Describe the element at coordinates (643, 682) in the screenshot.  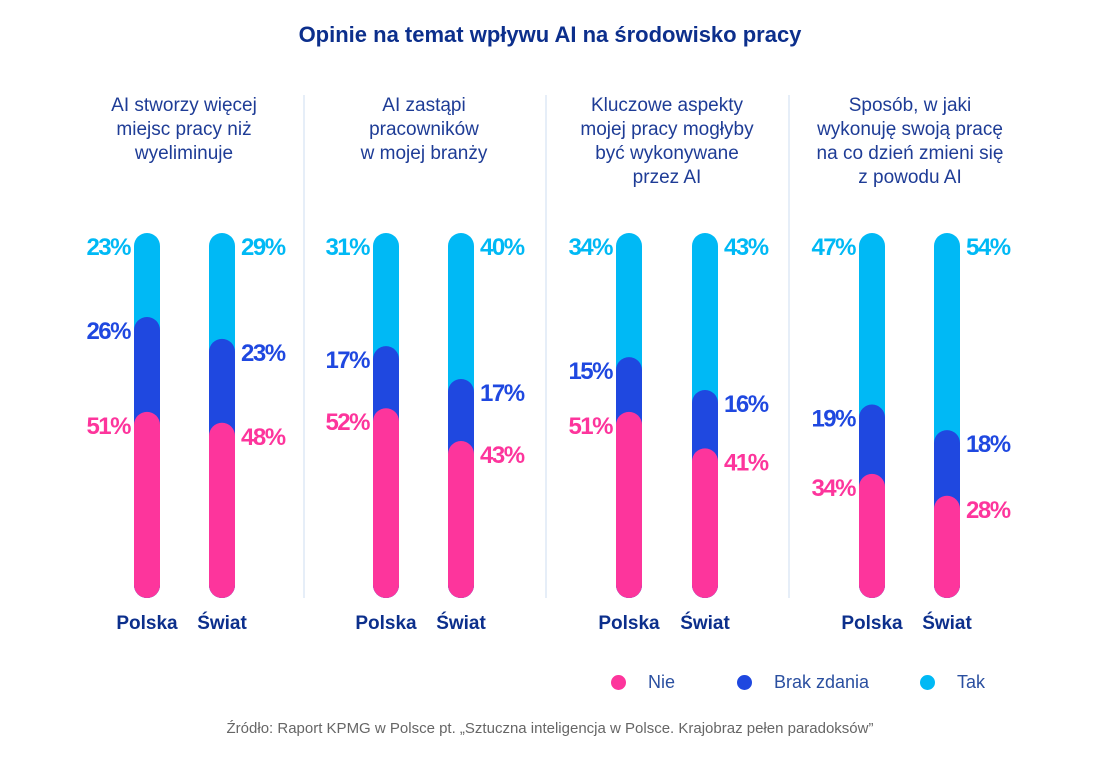
I see `legend-item-nie: Nie` at that location.